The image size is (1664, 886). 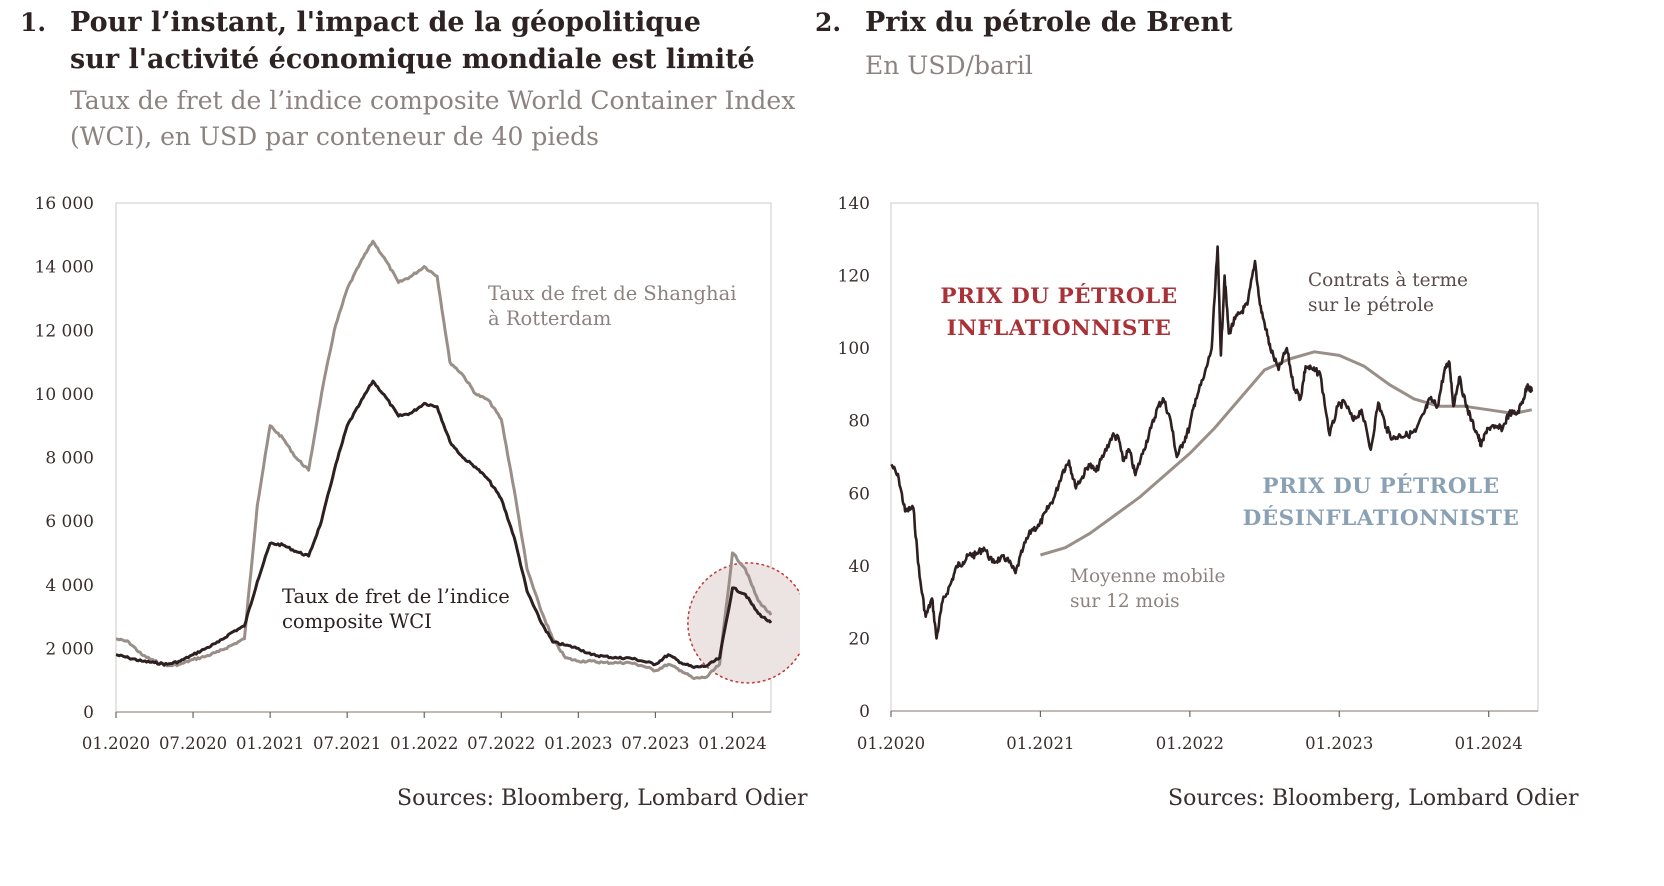 I want to click on panel1-subtitle-line2: (WCI), en USD par conteneur de 40 pieds, so click(x=334, y=136).